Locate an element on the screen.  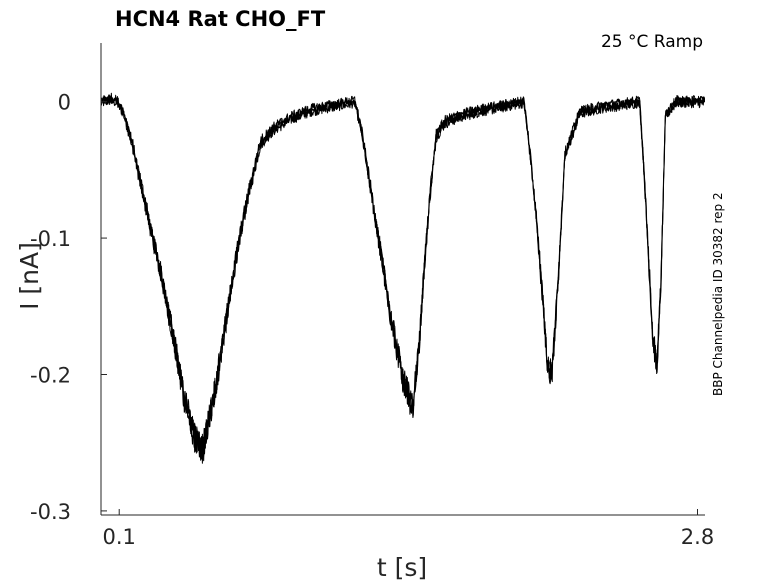
x-tick-label: 0.1 is located at coordinates (119, 537).